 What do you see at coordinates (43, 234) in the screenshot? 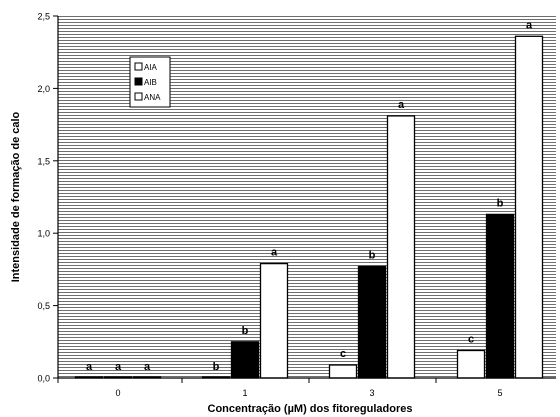
I see `y-tick-label: 1,0` at bounding box center [43, 234].